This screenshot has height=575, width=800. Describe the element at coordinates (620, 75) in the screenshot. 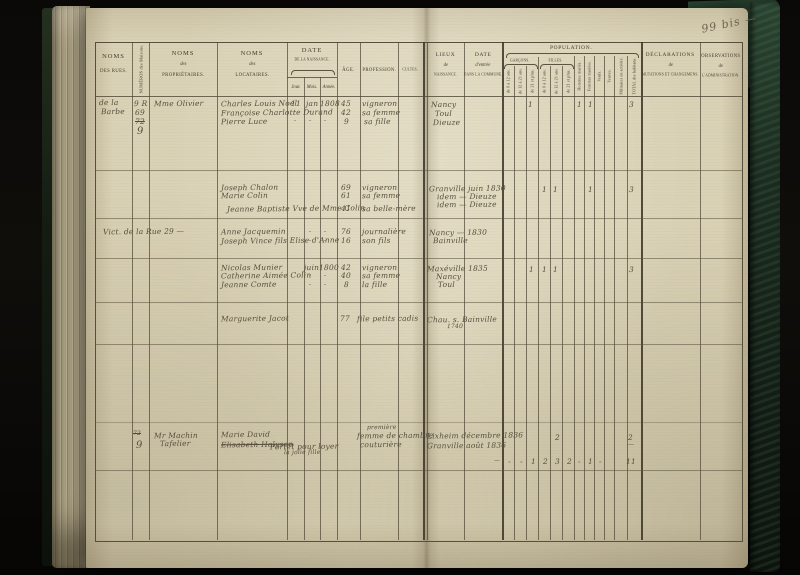

I see `header-label: Militaires en activité.` at that location.